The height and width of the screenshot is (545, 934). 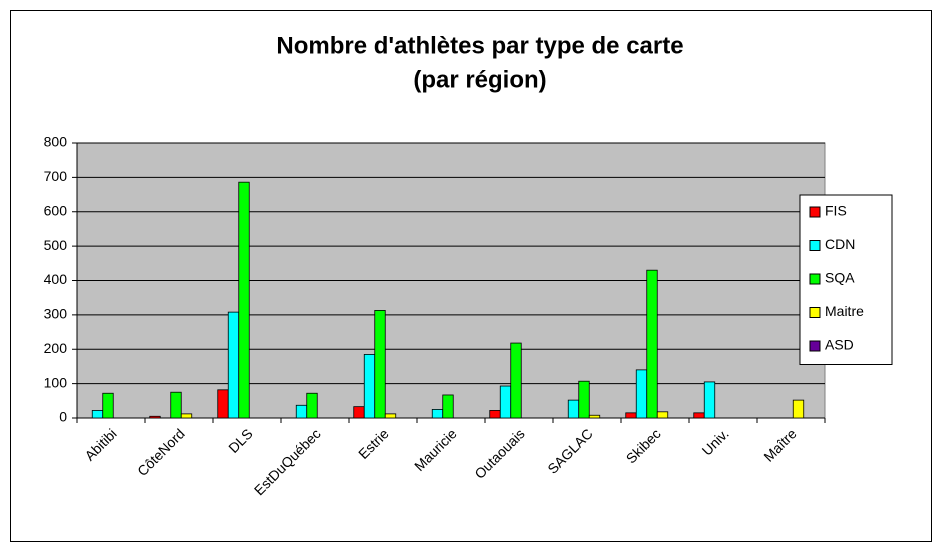 What do you see at coordinates (840, 278) in the screenshot?
I see `legend-label: SQA` at bounding box center [840, 278].